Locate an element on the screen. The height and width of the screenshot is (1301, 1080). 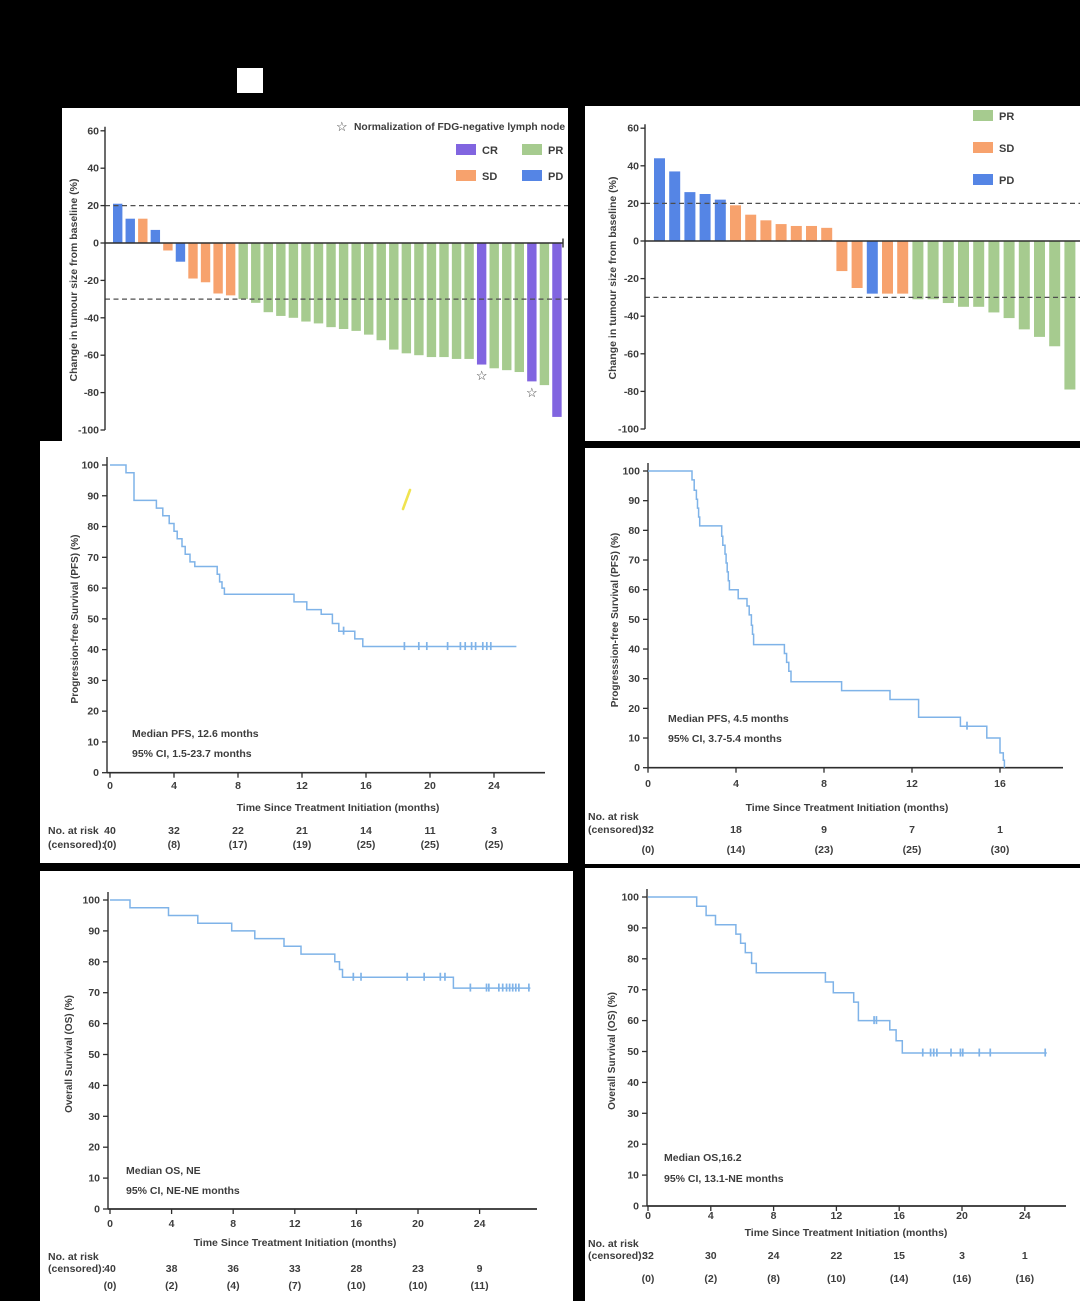
risk-censored-value: (30) is located at coordinates (1000, 850).